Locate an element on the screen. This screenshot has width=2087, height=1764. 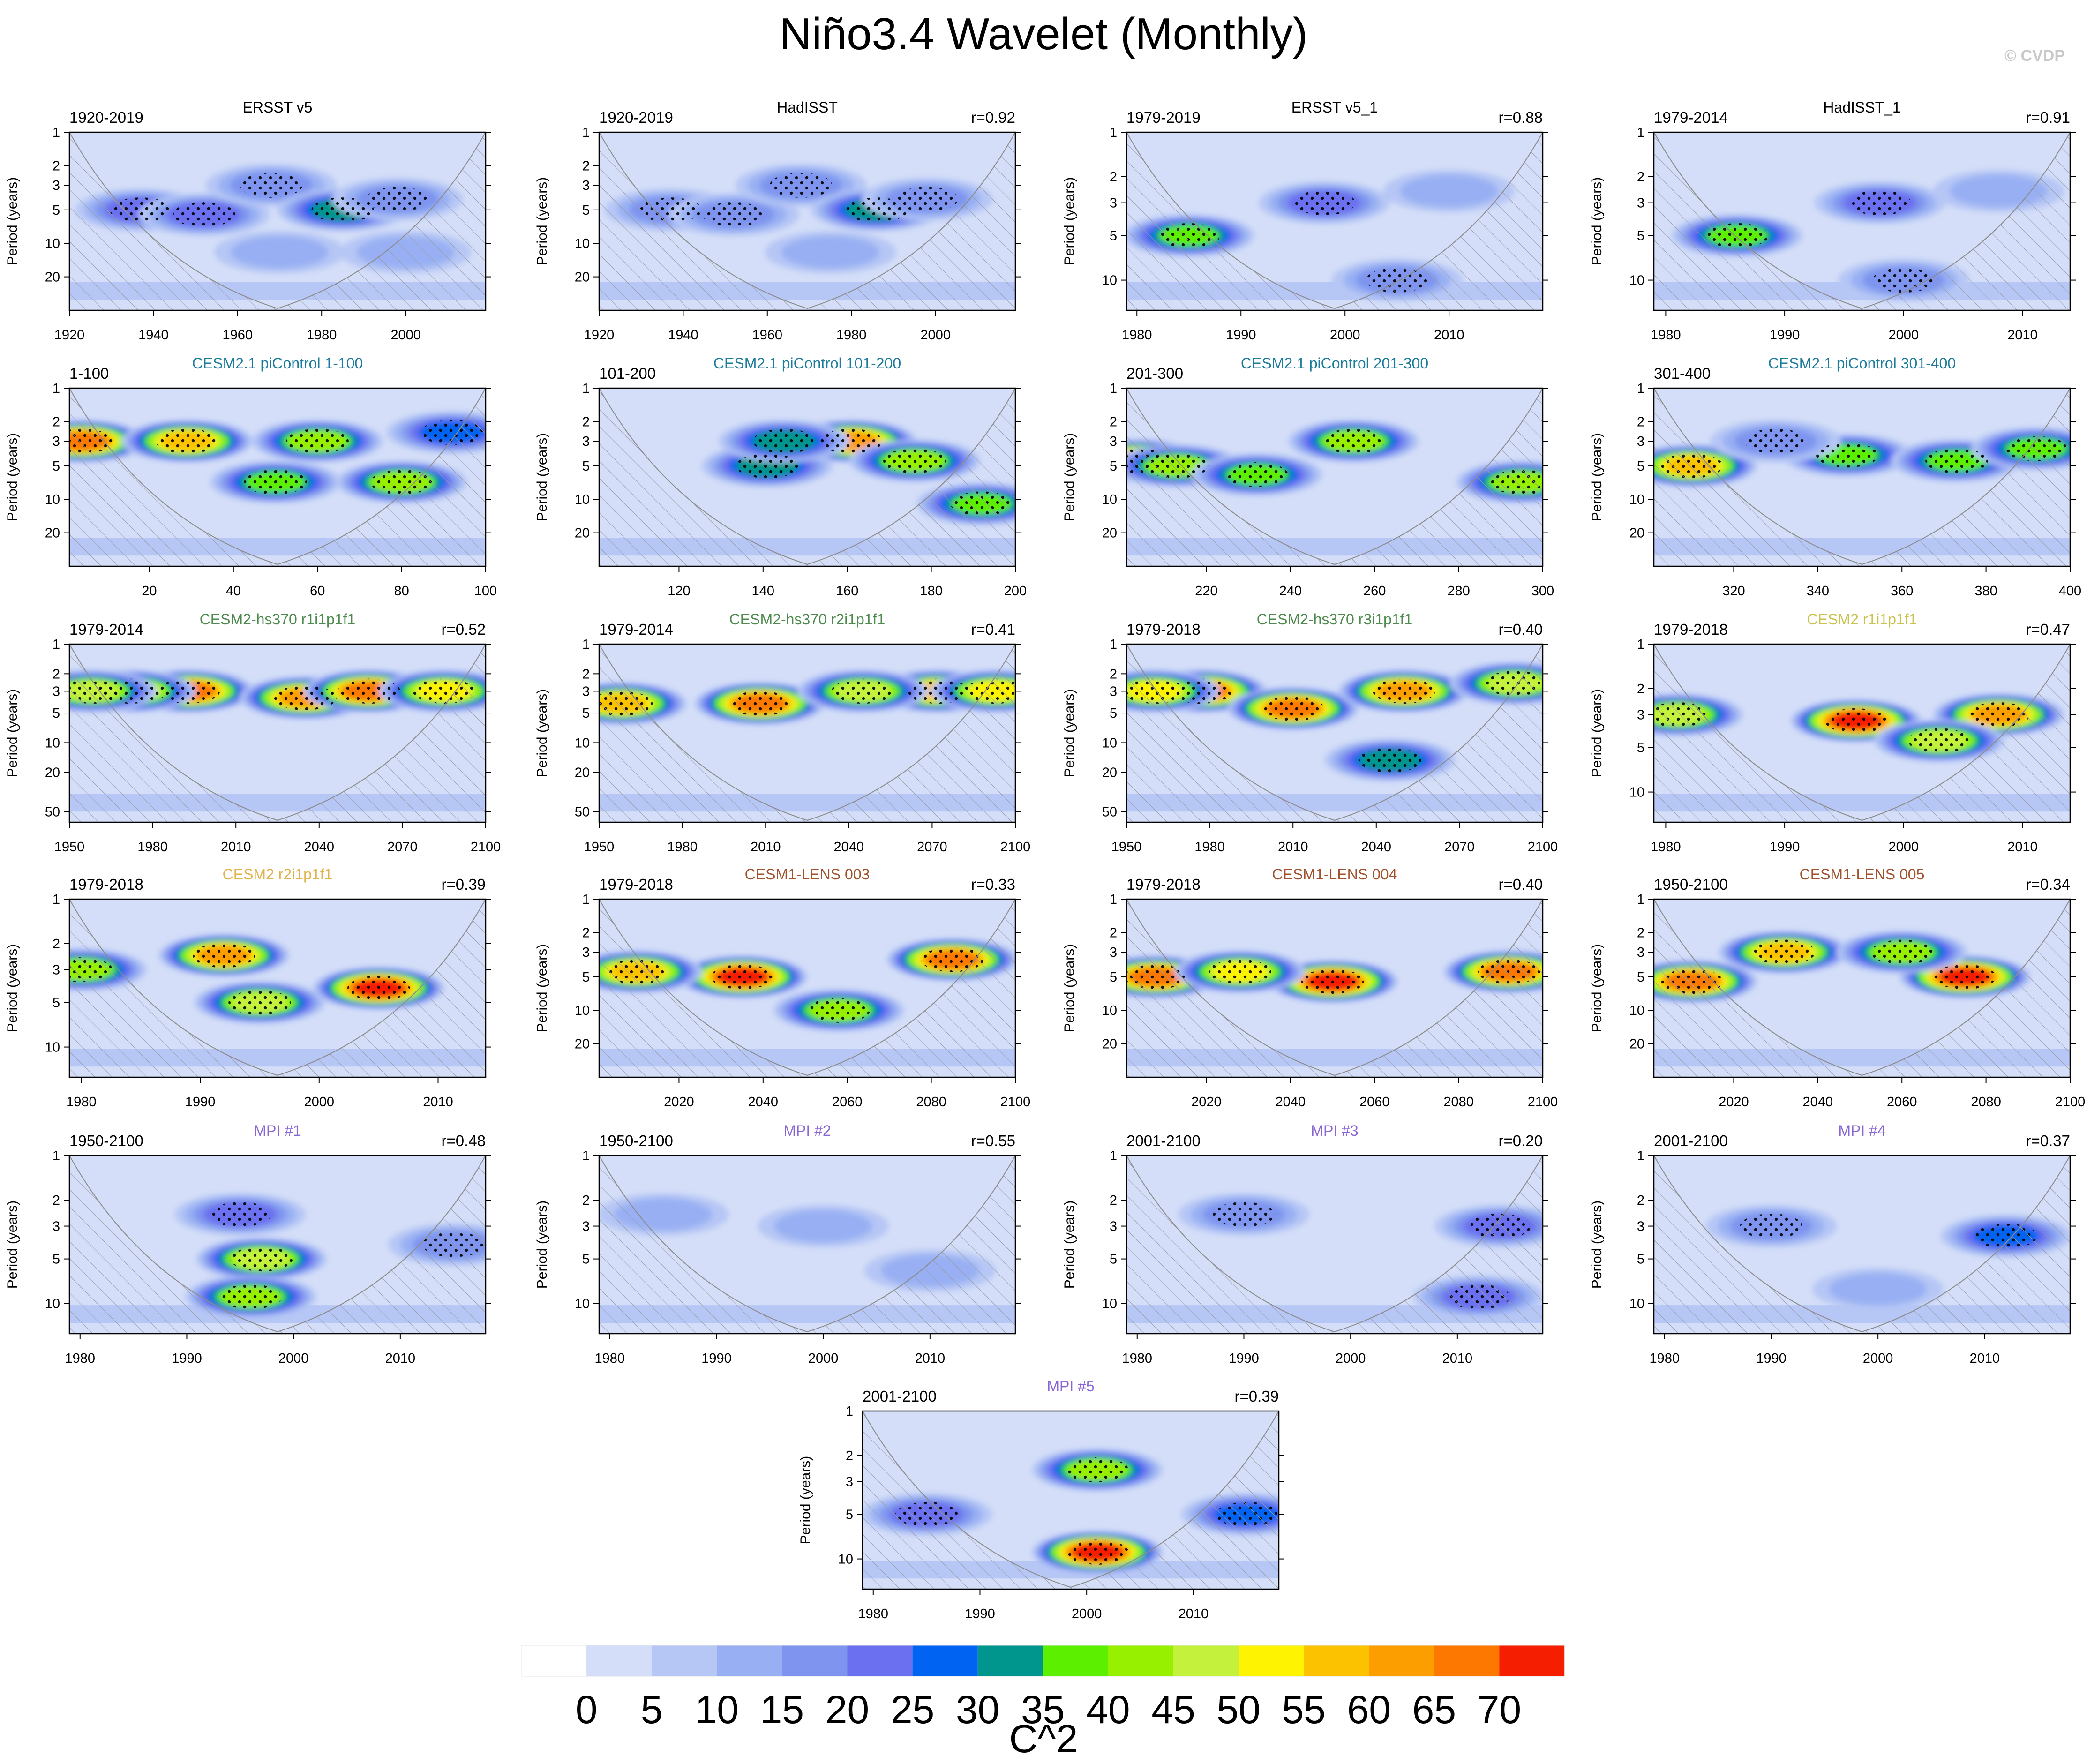
panel-period-label: 1979-2014 is located at coordinates (1691, 117).